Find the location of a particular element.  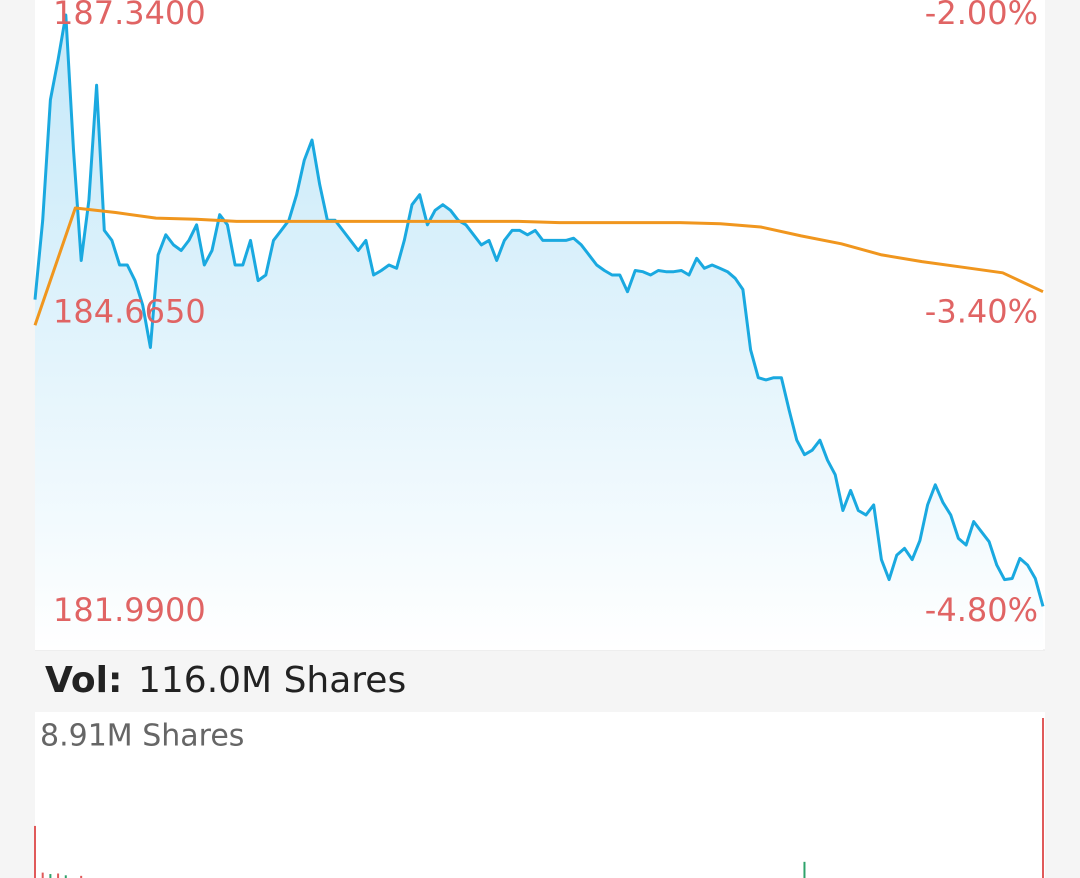

y2-tick-label: -4.80% is located at coordinates (981, 610).